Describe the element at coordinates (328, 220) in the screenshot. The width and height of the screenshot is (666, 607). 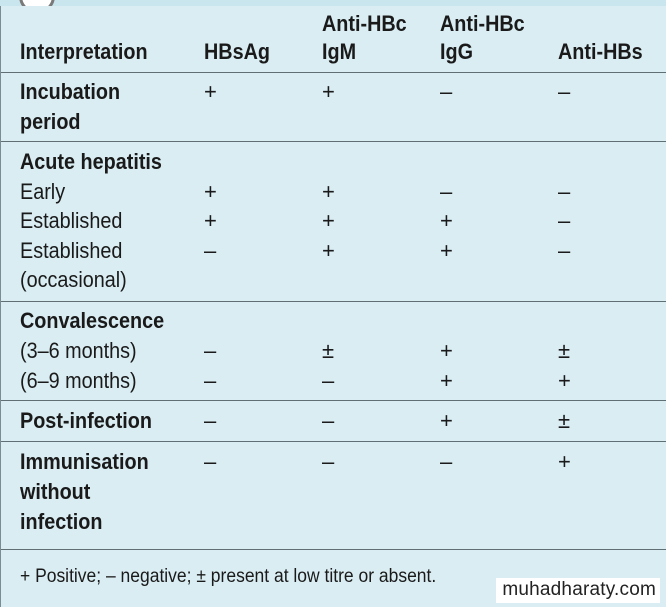
I see `acute-established-anti-hbc-igm: +` at that location.